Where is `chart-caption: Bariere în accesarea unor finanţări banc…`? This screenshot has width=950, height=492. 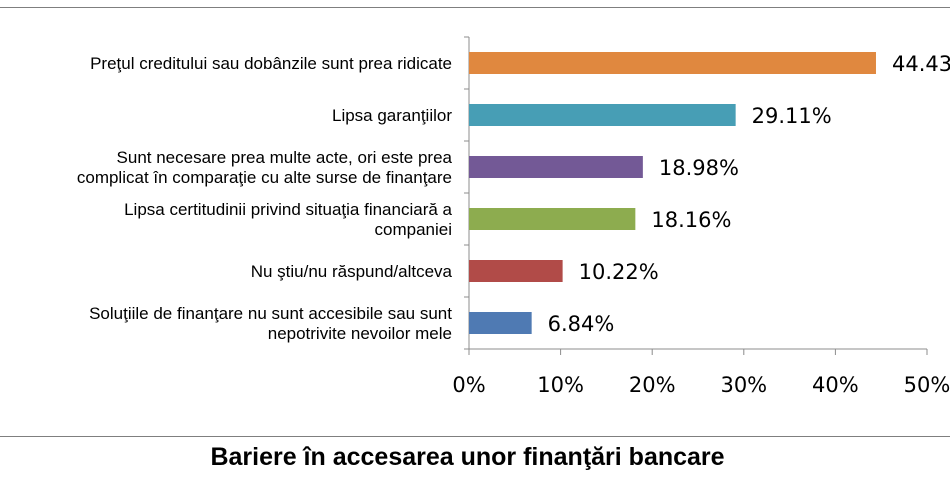
chart-caption: Bariere în accesarea unor finanţări banc… is located at coordinates (467, 457).